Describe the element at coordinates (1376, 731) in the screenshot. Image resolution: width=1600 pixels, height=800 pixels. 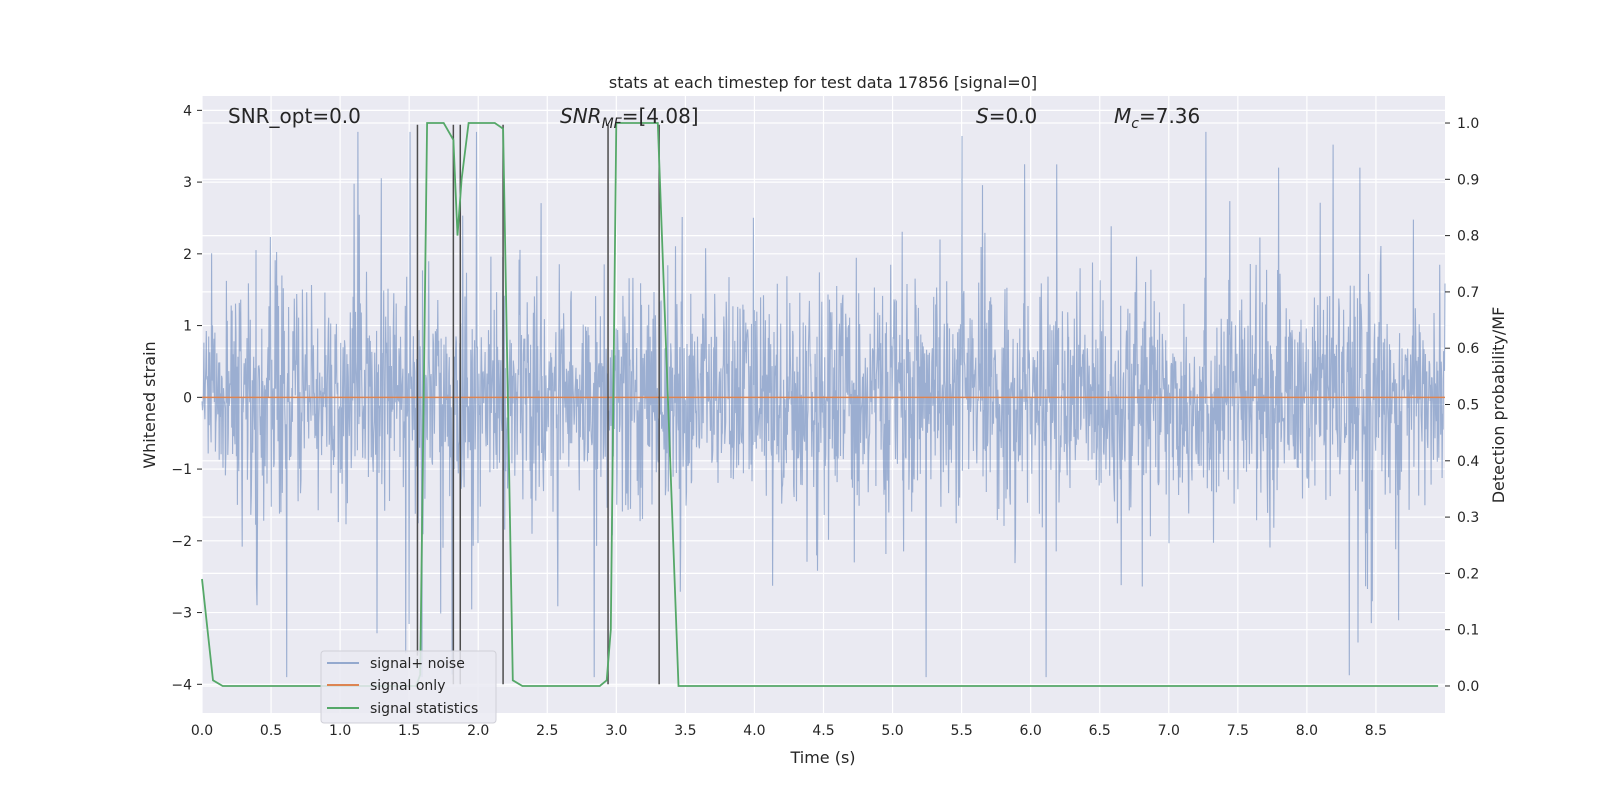
I see `x-tick-label: 8.5` at that location.